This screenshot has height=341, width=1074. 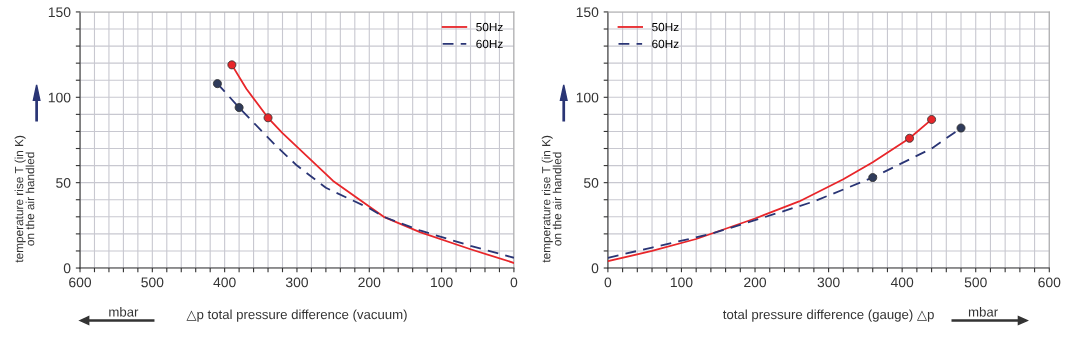 What do you see at coordinates (296, 315) in the screenshot?
I see `x-axis-title: △p total pressure difference (vacuum)` at bounding box center [296, 315].